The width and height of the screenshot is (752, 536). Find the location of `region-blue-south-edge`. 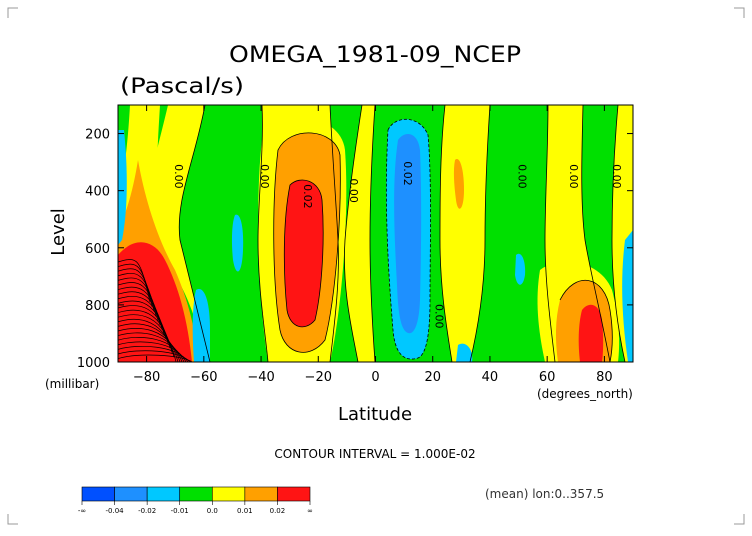

region-blue-south-edge is located at coordinates (122, 187).